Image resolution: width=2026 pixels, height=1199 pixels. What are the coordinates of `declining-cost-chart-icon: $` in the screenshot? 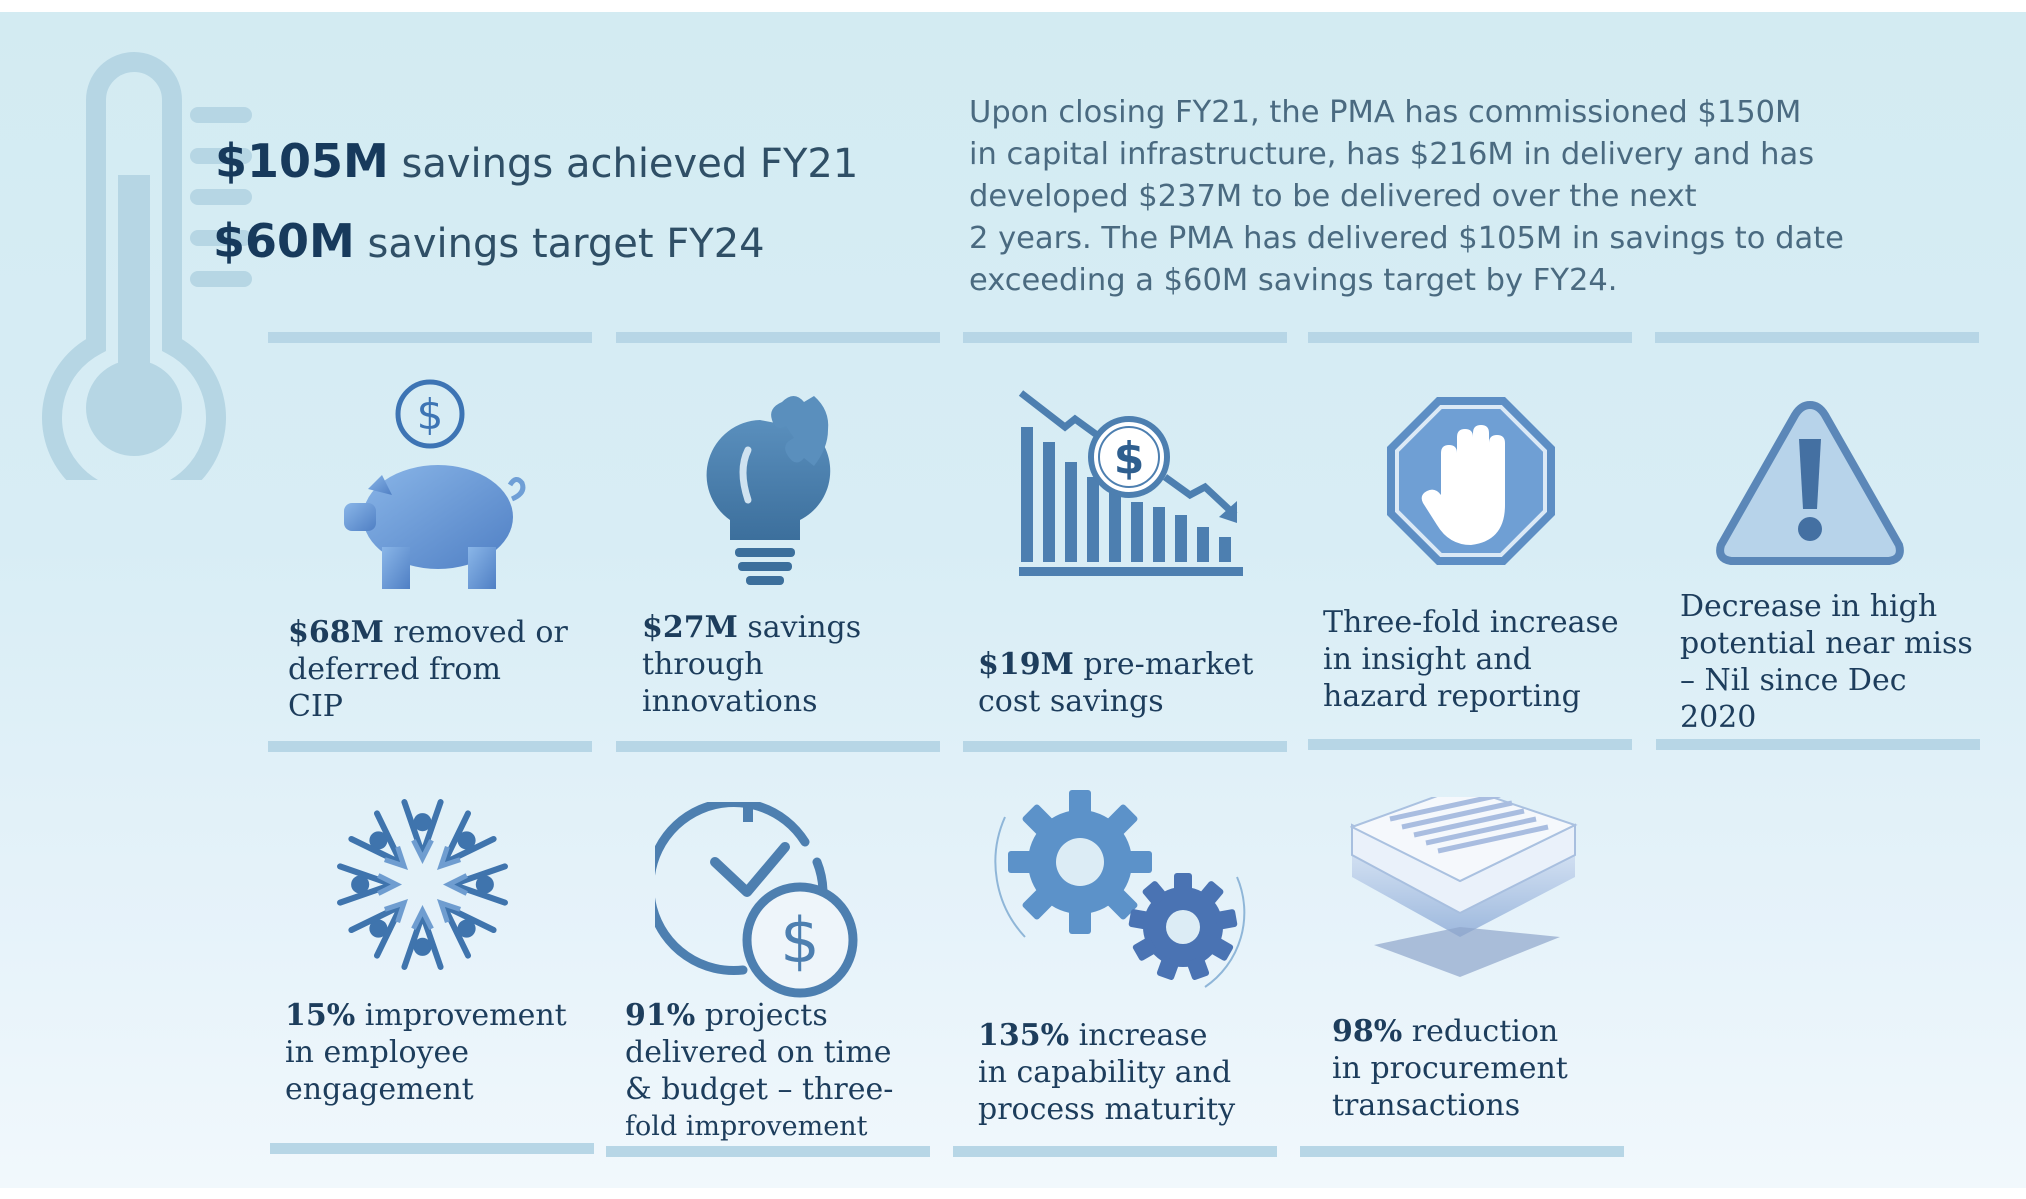 It's located at (1130, 483).